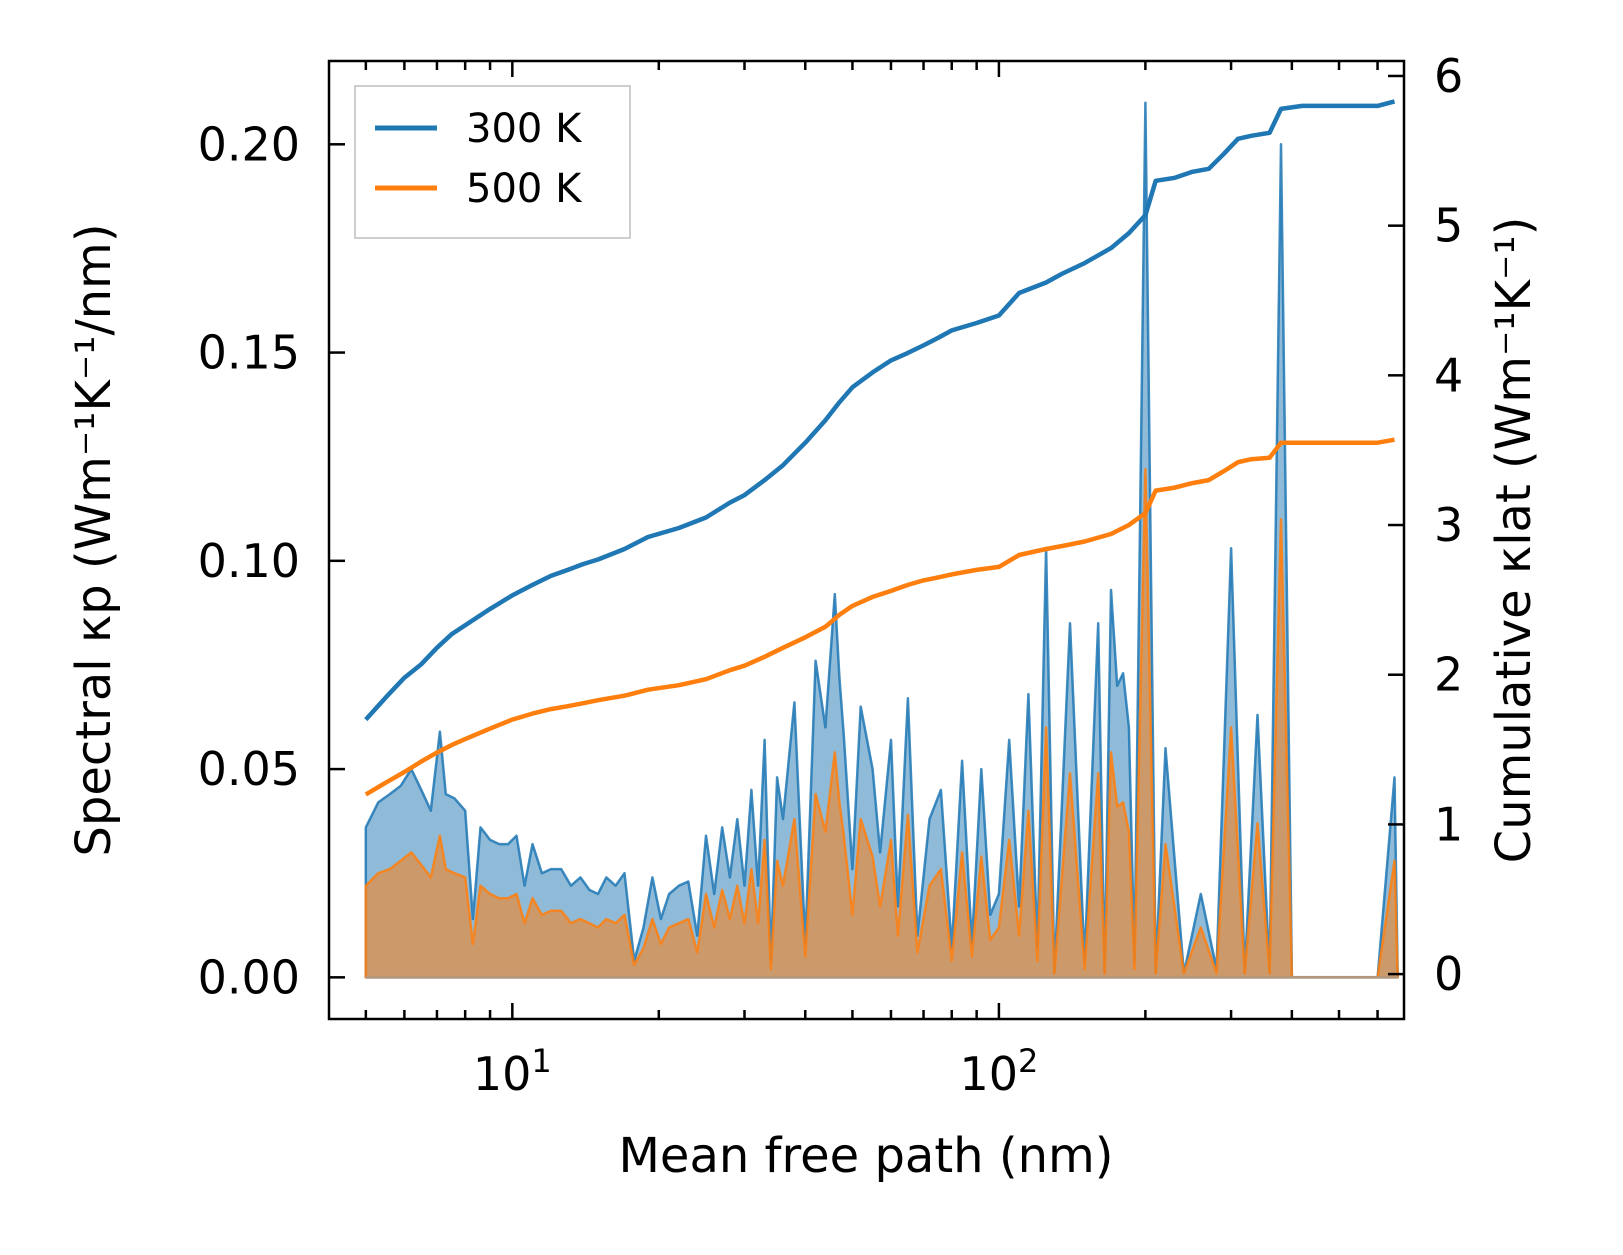  I want to click on y-axis-label-right-group: Cumulative κlat (Wm⁻¹K⁻¹), so click(1514, 540).